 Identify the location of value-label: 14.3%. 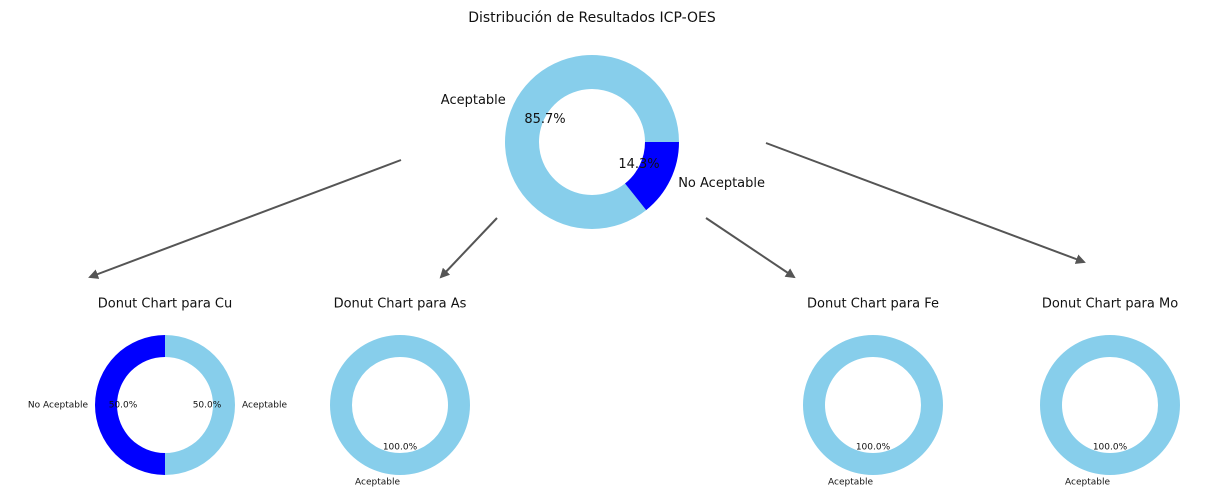
(638, 164).